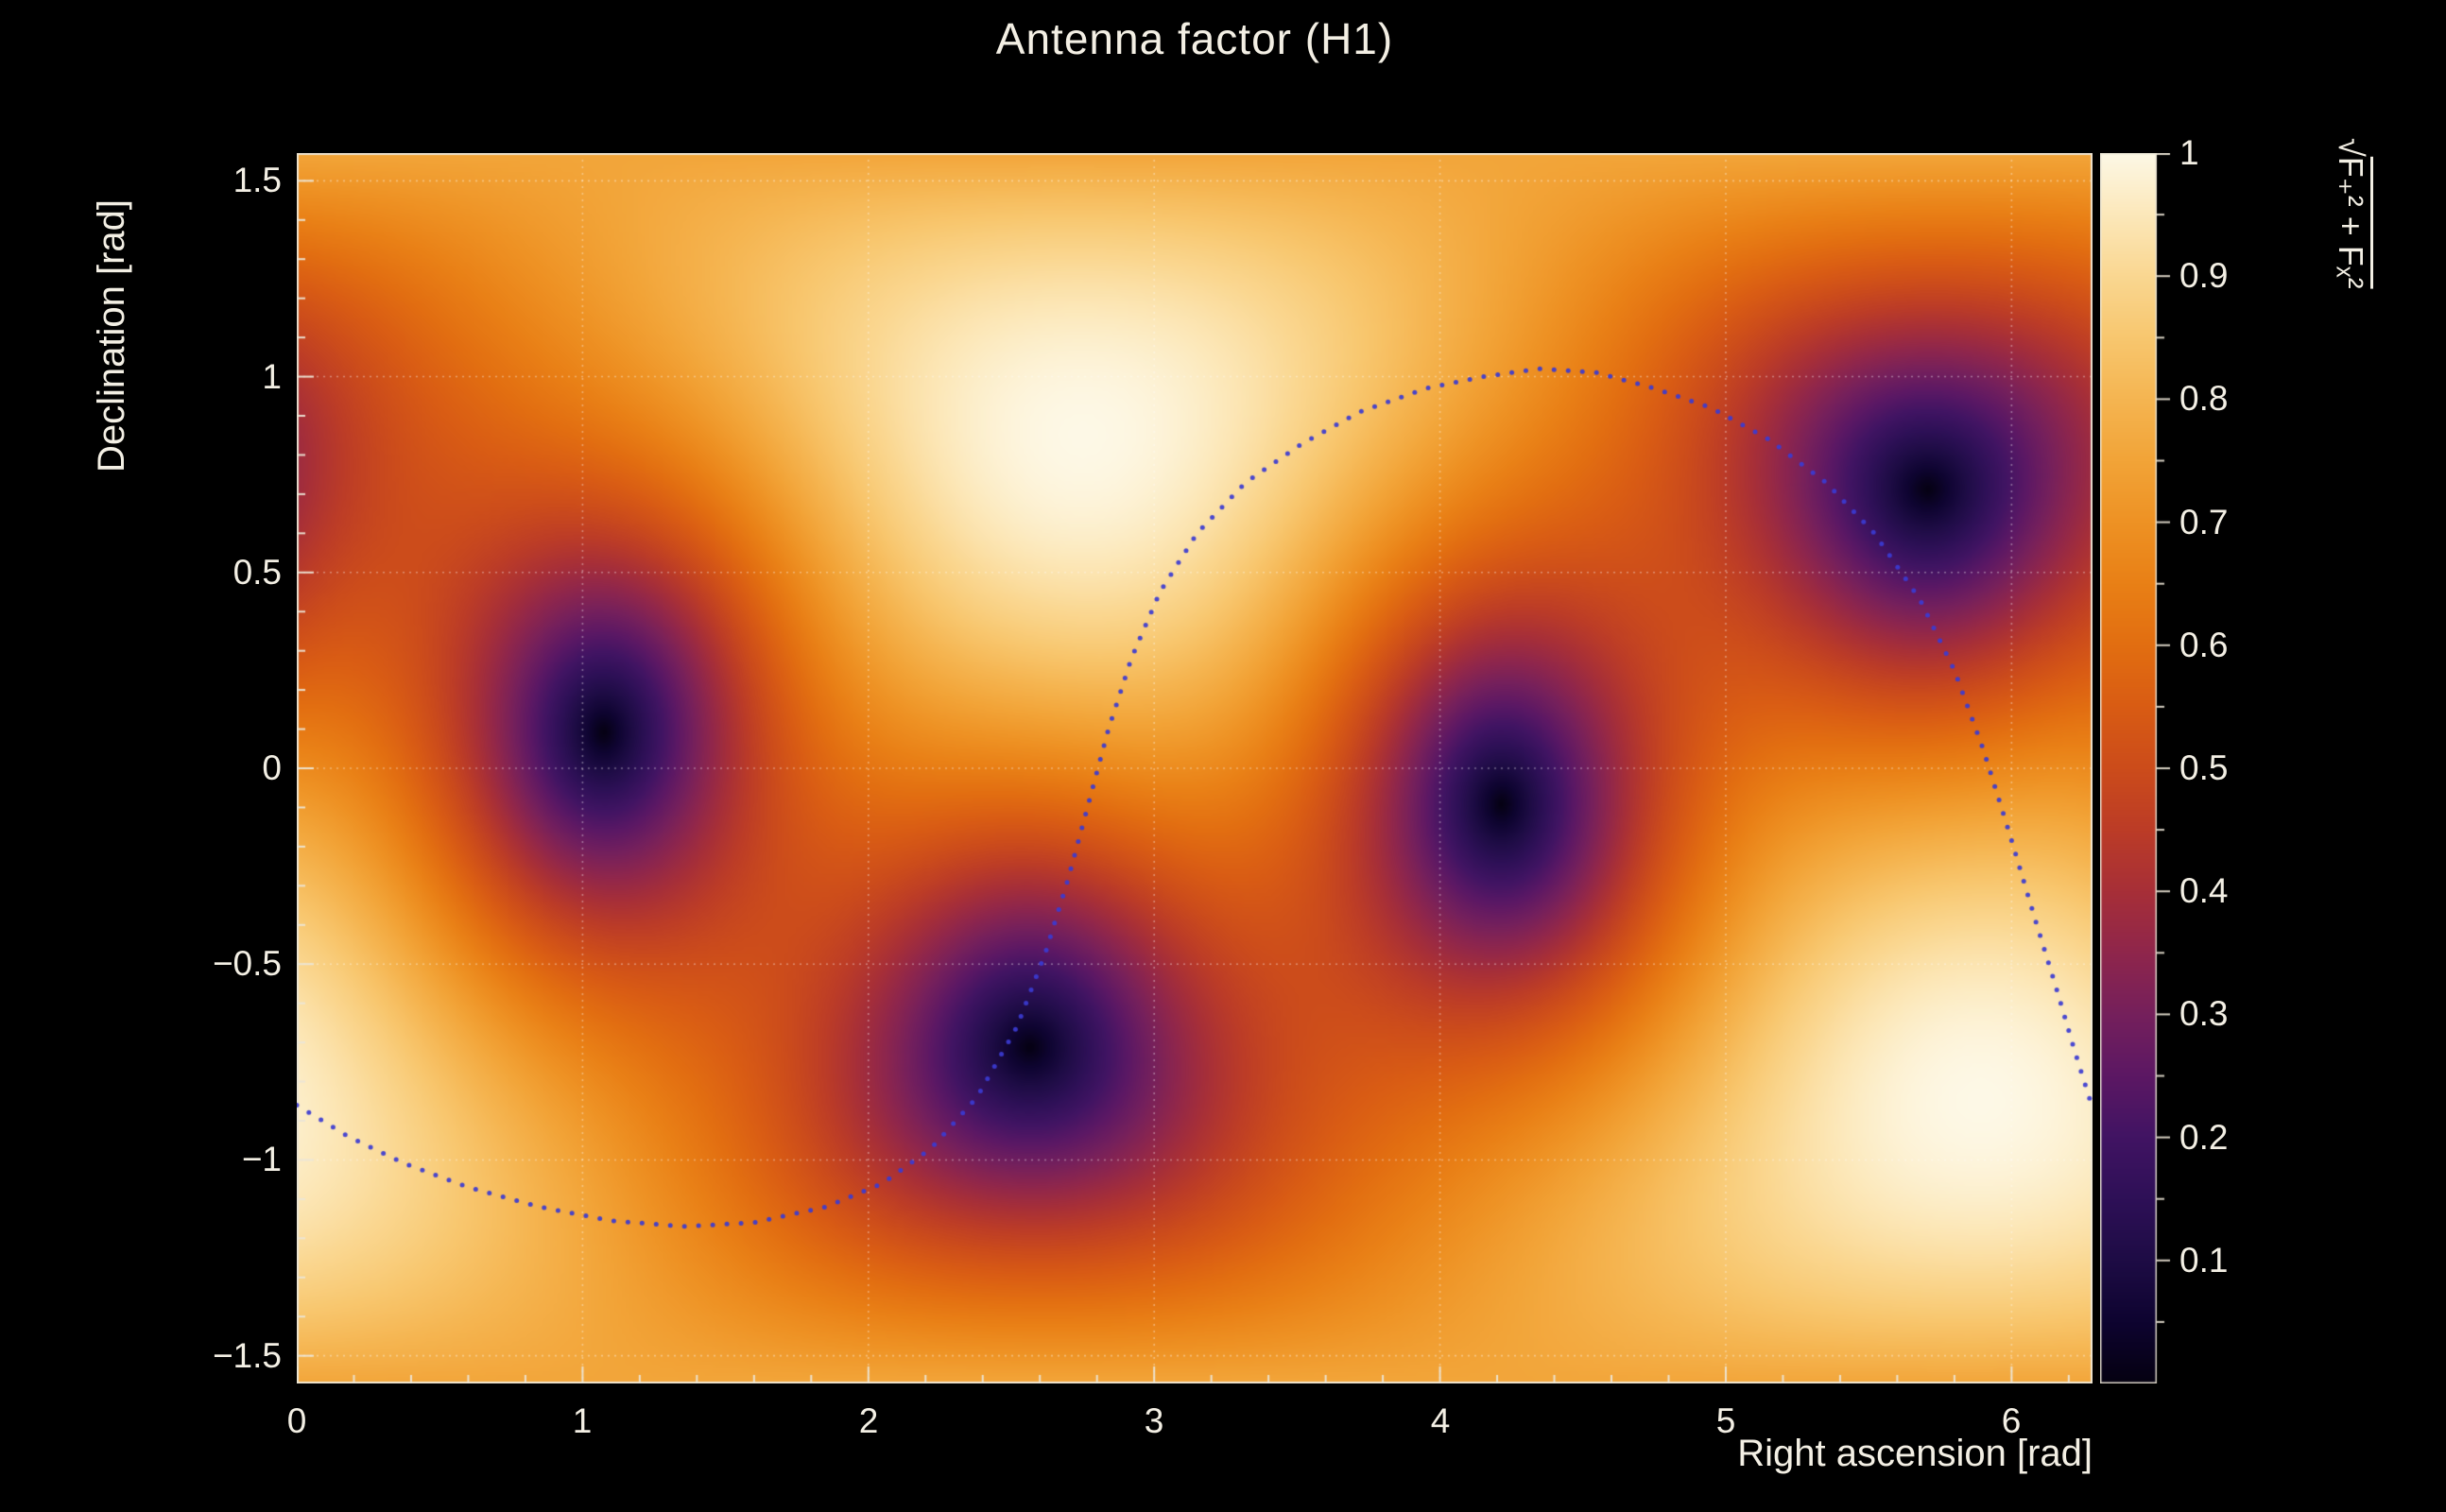 This screenshot has width=2446, height=1512. What do you see at coordinates (247, 1355) in the screenshot?
I see `y-tick-label: −1.5` at bounding box center [247, 1355].